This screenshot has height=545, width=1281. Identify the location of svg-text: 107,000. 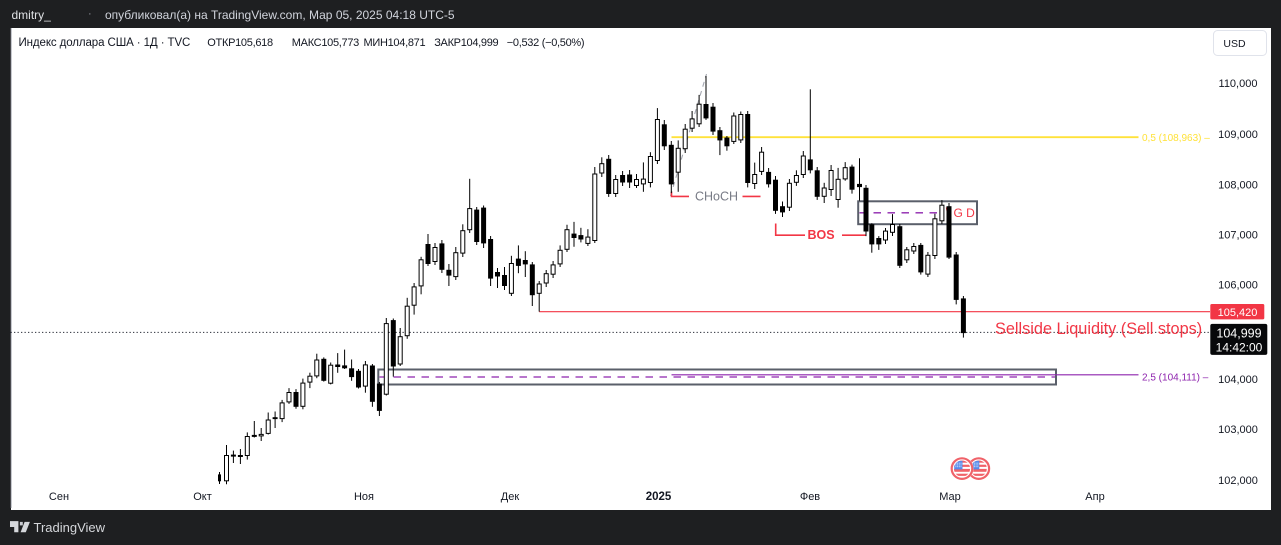
(1238, 235).